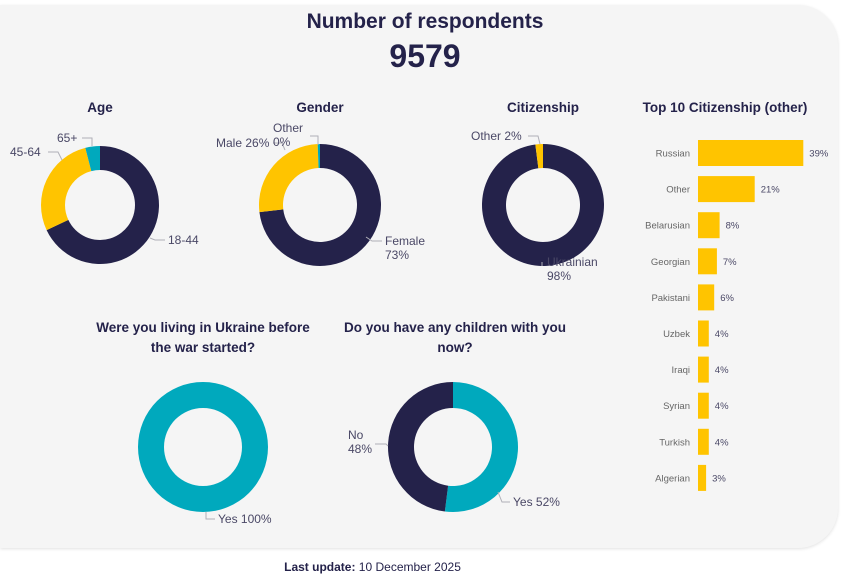 This screenshot has height=577, width=850. Describe the element at coordinates (730, 262) in the screenshot. I see `bar-value-label: 7%` at that location.